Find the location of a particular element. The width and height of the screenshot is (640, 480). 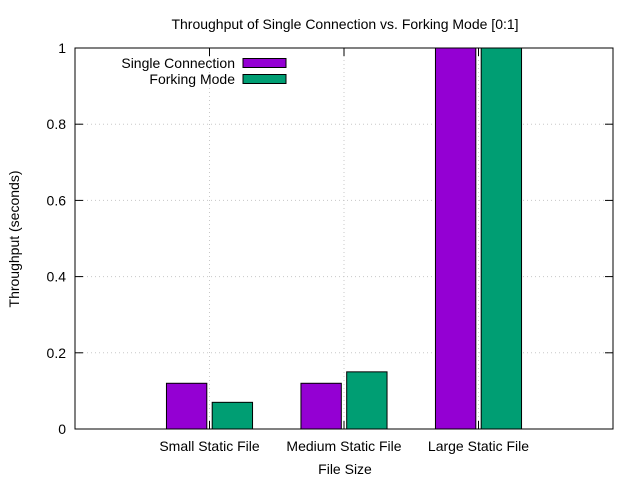

x-tick-label: Medium Static File is located at coordinates (343, 446).